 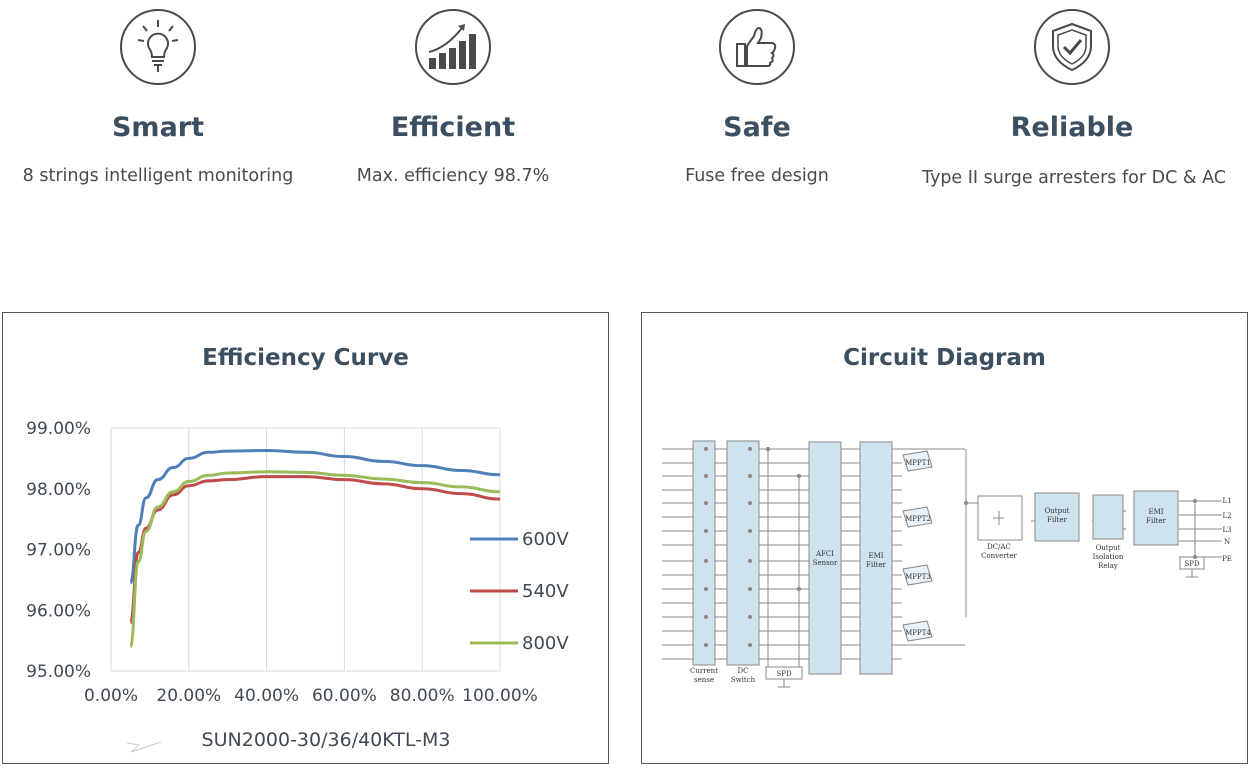 What do you see at coordinates (1227, 559) in the screenshot?
I see `output-pe: PE` at bounding box center [1227, 559].